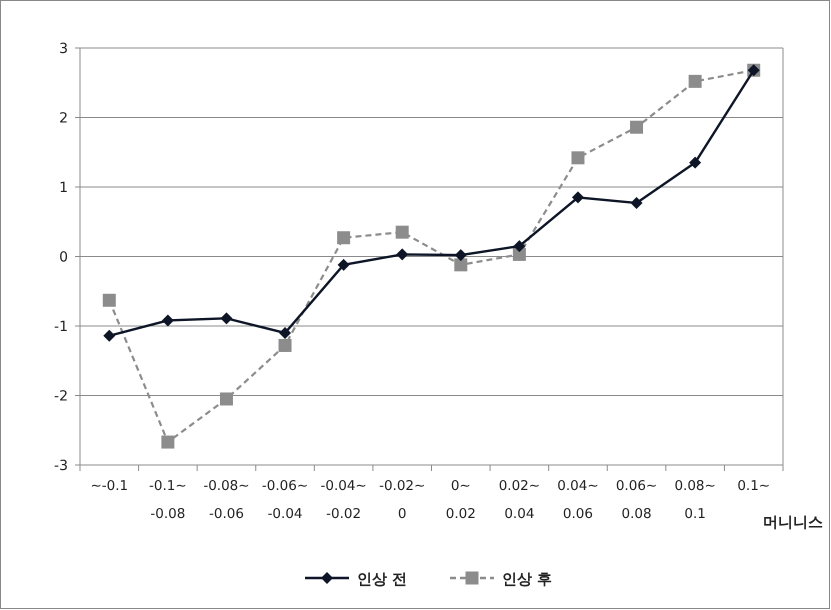  Describe the element at coordinates (578, 500) in the screenshot. I see `x-tick-label: 0.04~ 0.06` at that location.